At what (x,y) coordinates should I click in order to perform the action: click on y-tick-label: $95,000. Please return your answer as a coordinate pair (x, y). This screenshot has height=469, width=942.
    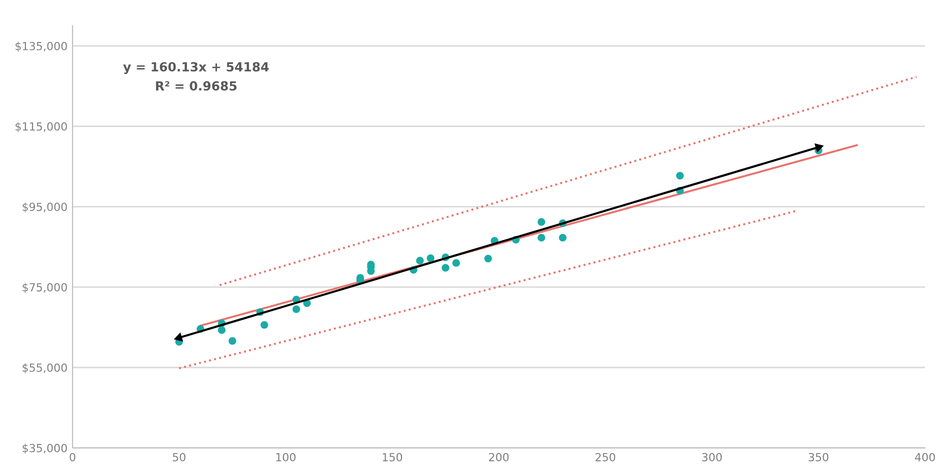
    Looking at the image, I should click on (44, 207).